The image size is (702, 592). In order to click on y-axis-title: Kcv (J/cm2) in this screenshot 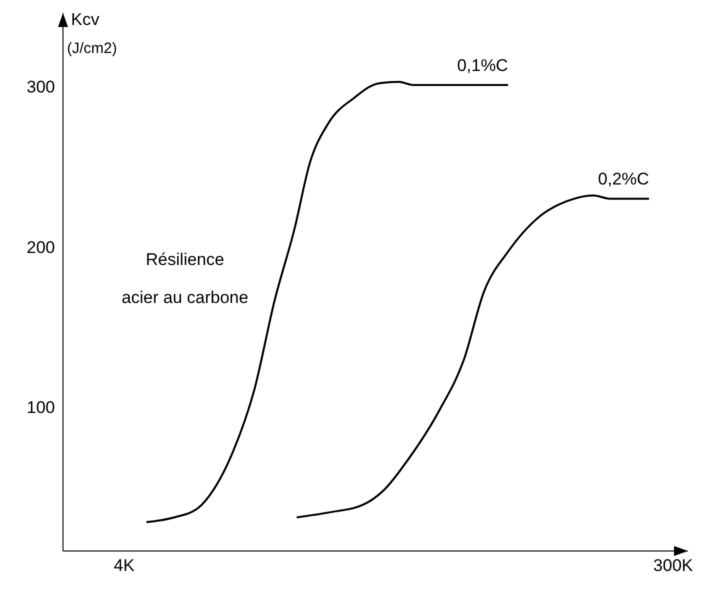, I will do `click(92, 33)`.